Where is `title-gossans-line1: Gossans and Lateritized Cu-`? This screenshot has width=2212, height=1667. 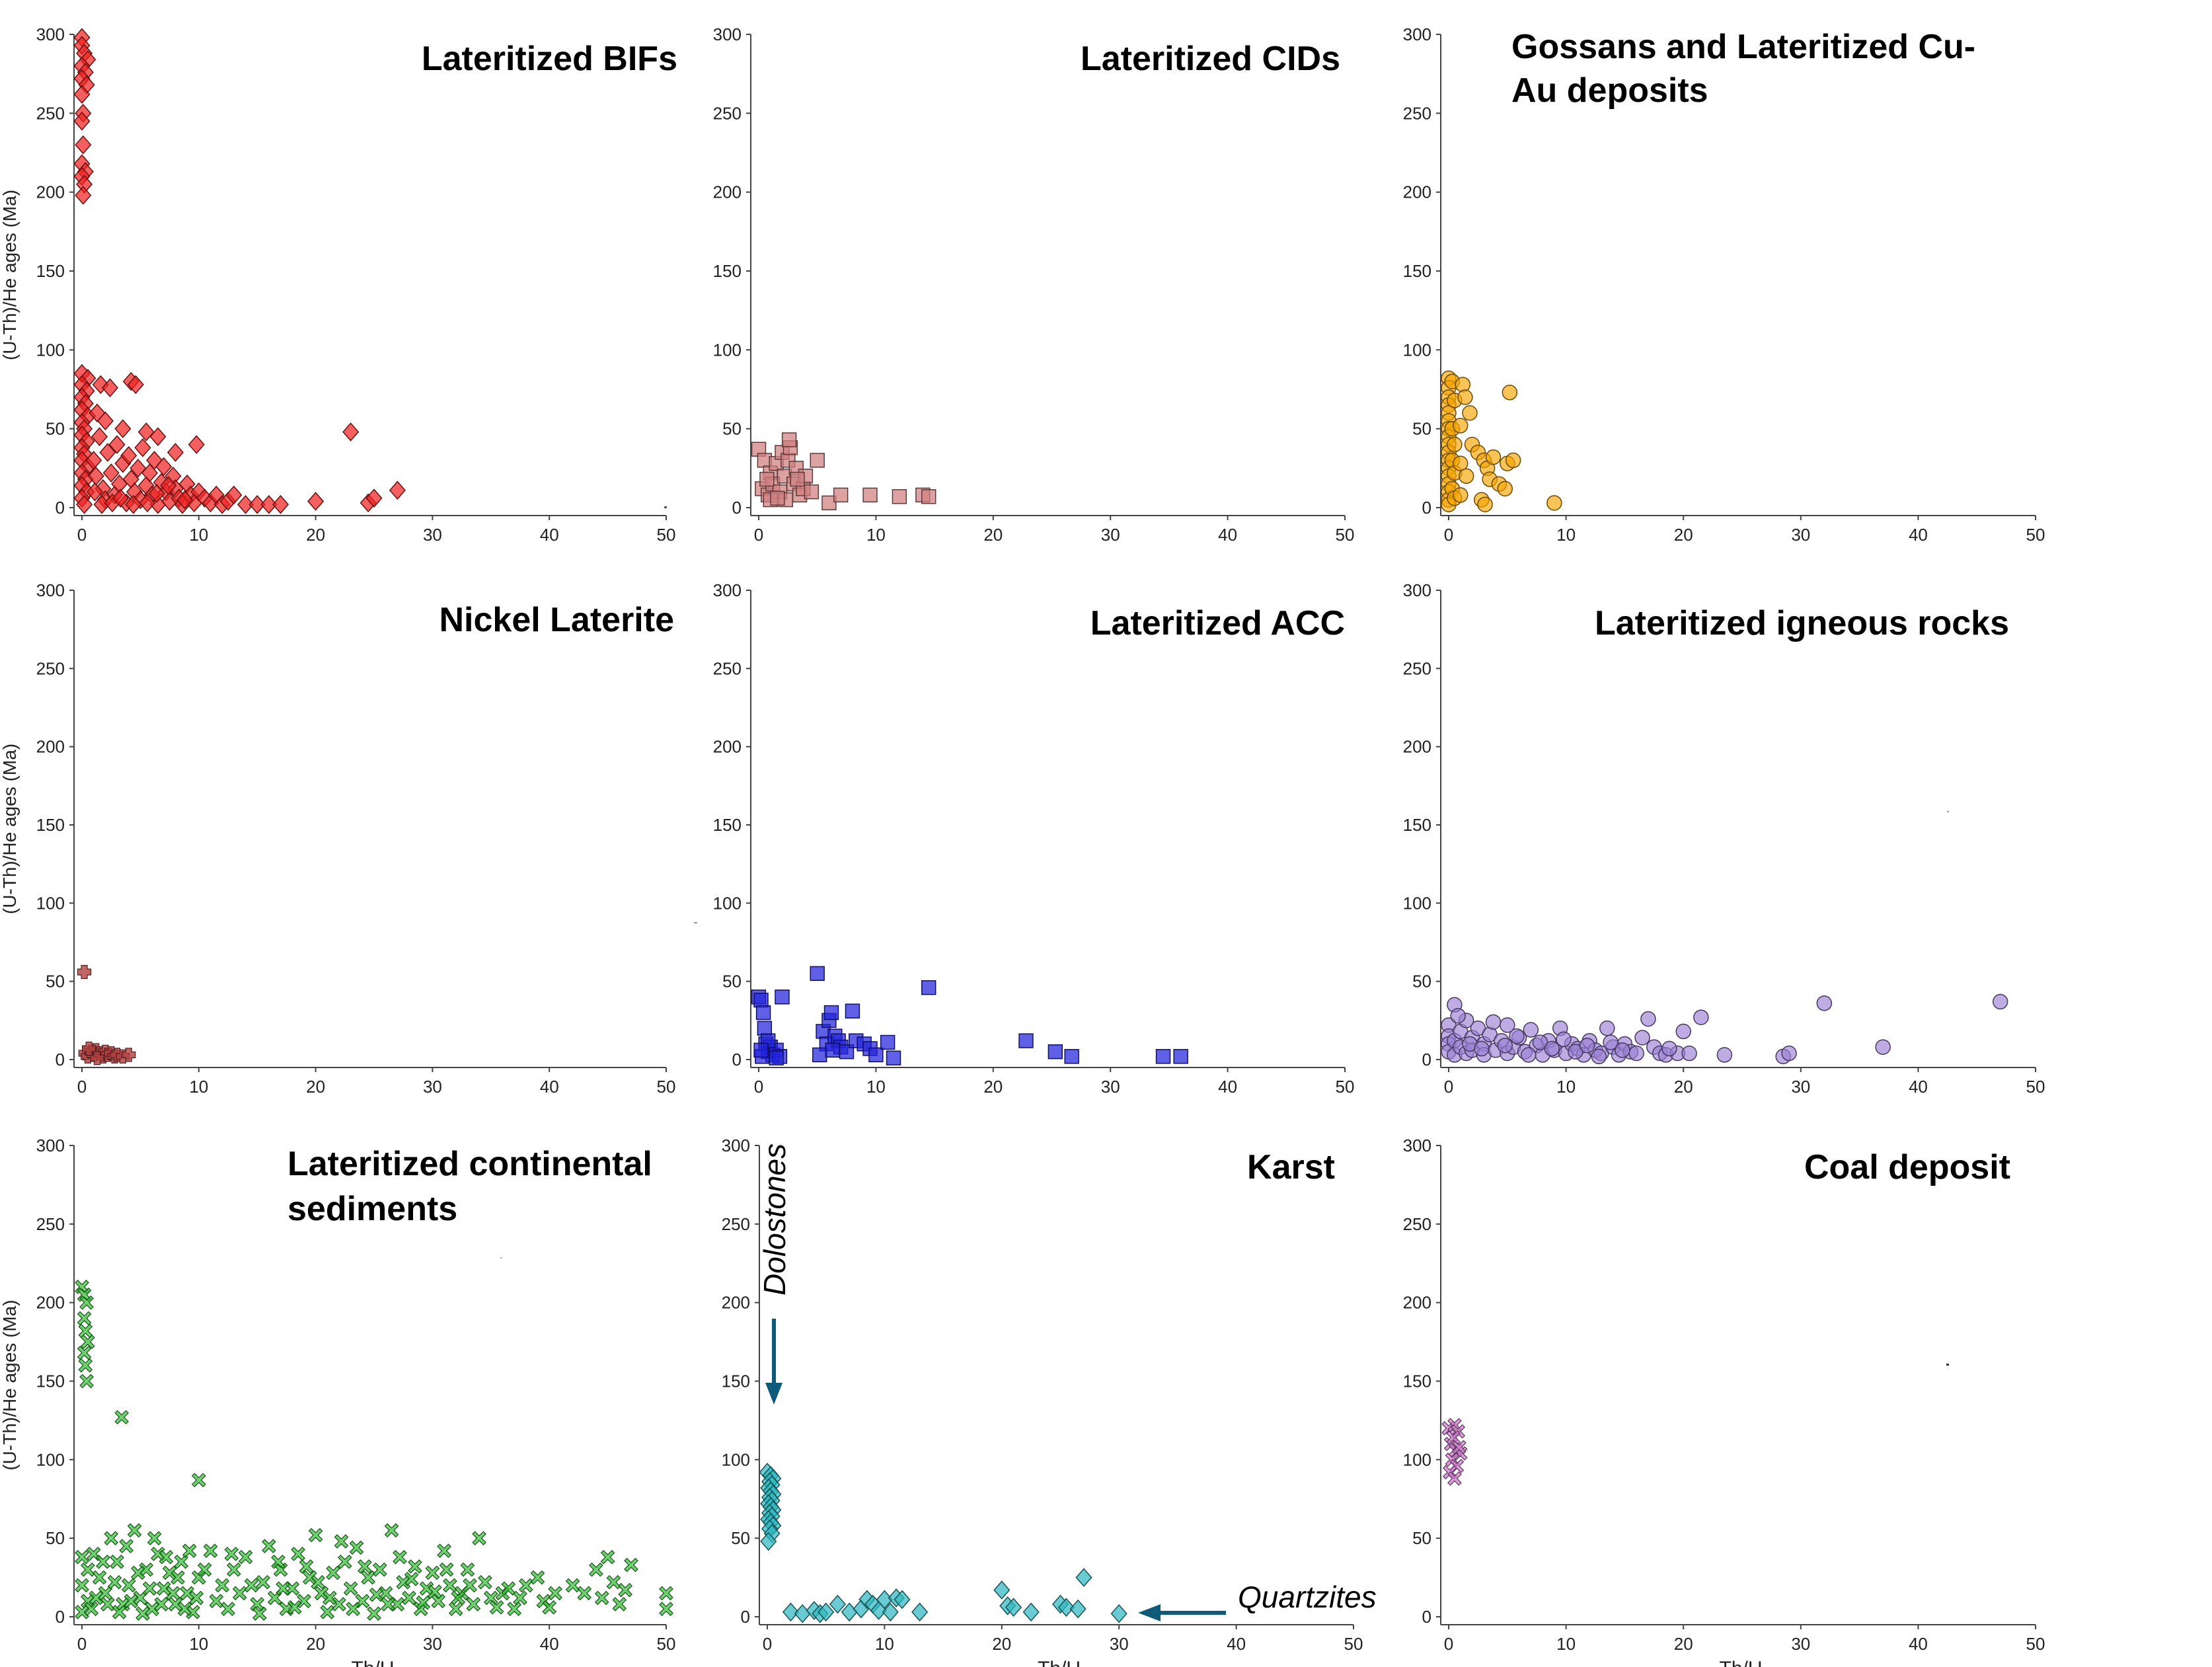
title-gossans-line1: Gossans and Lateritized Cu- is located at coordinates (1743, 47).